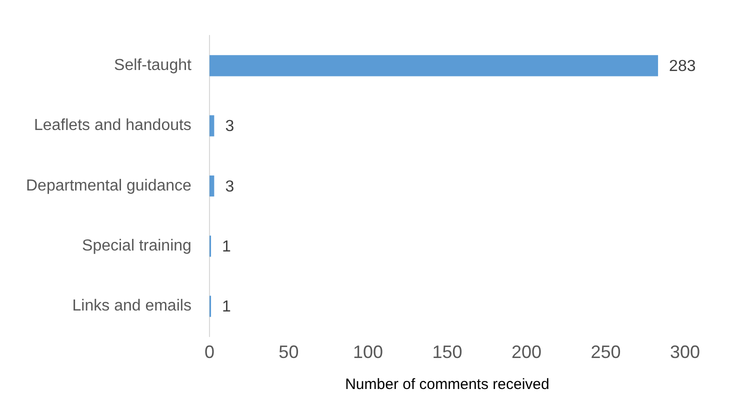 The image size is (733, 410). I want to click on data-label: 283, so click(682, 67).